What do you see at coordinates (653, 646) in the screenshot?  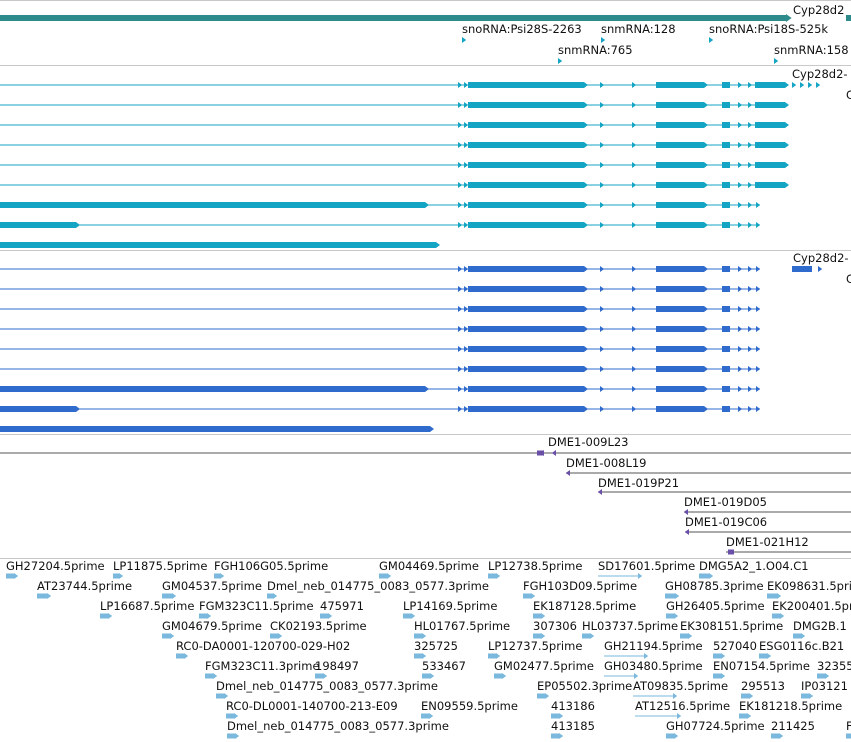 I see `est-label: GH21194.5prime` at bounding box center [653, 646].